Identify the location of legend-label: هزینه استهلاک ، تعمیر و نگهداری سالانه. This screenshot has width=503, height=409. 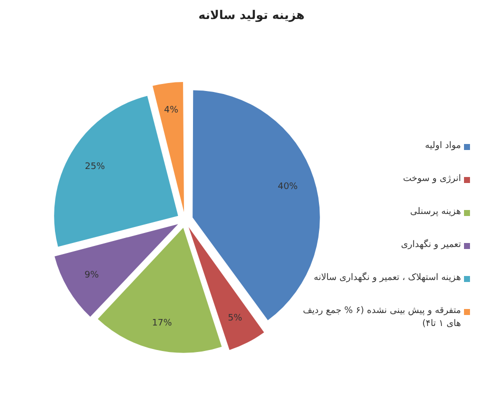
(387, 278).